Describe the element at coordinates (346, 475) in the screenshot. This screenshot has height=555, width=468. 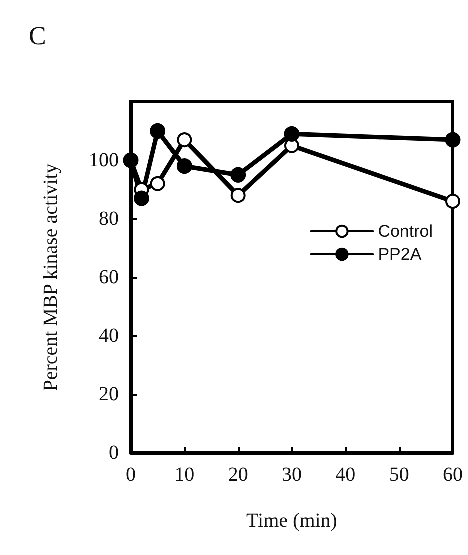
I see `x-tick-label: 40` at that location.